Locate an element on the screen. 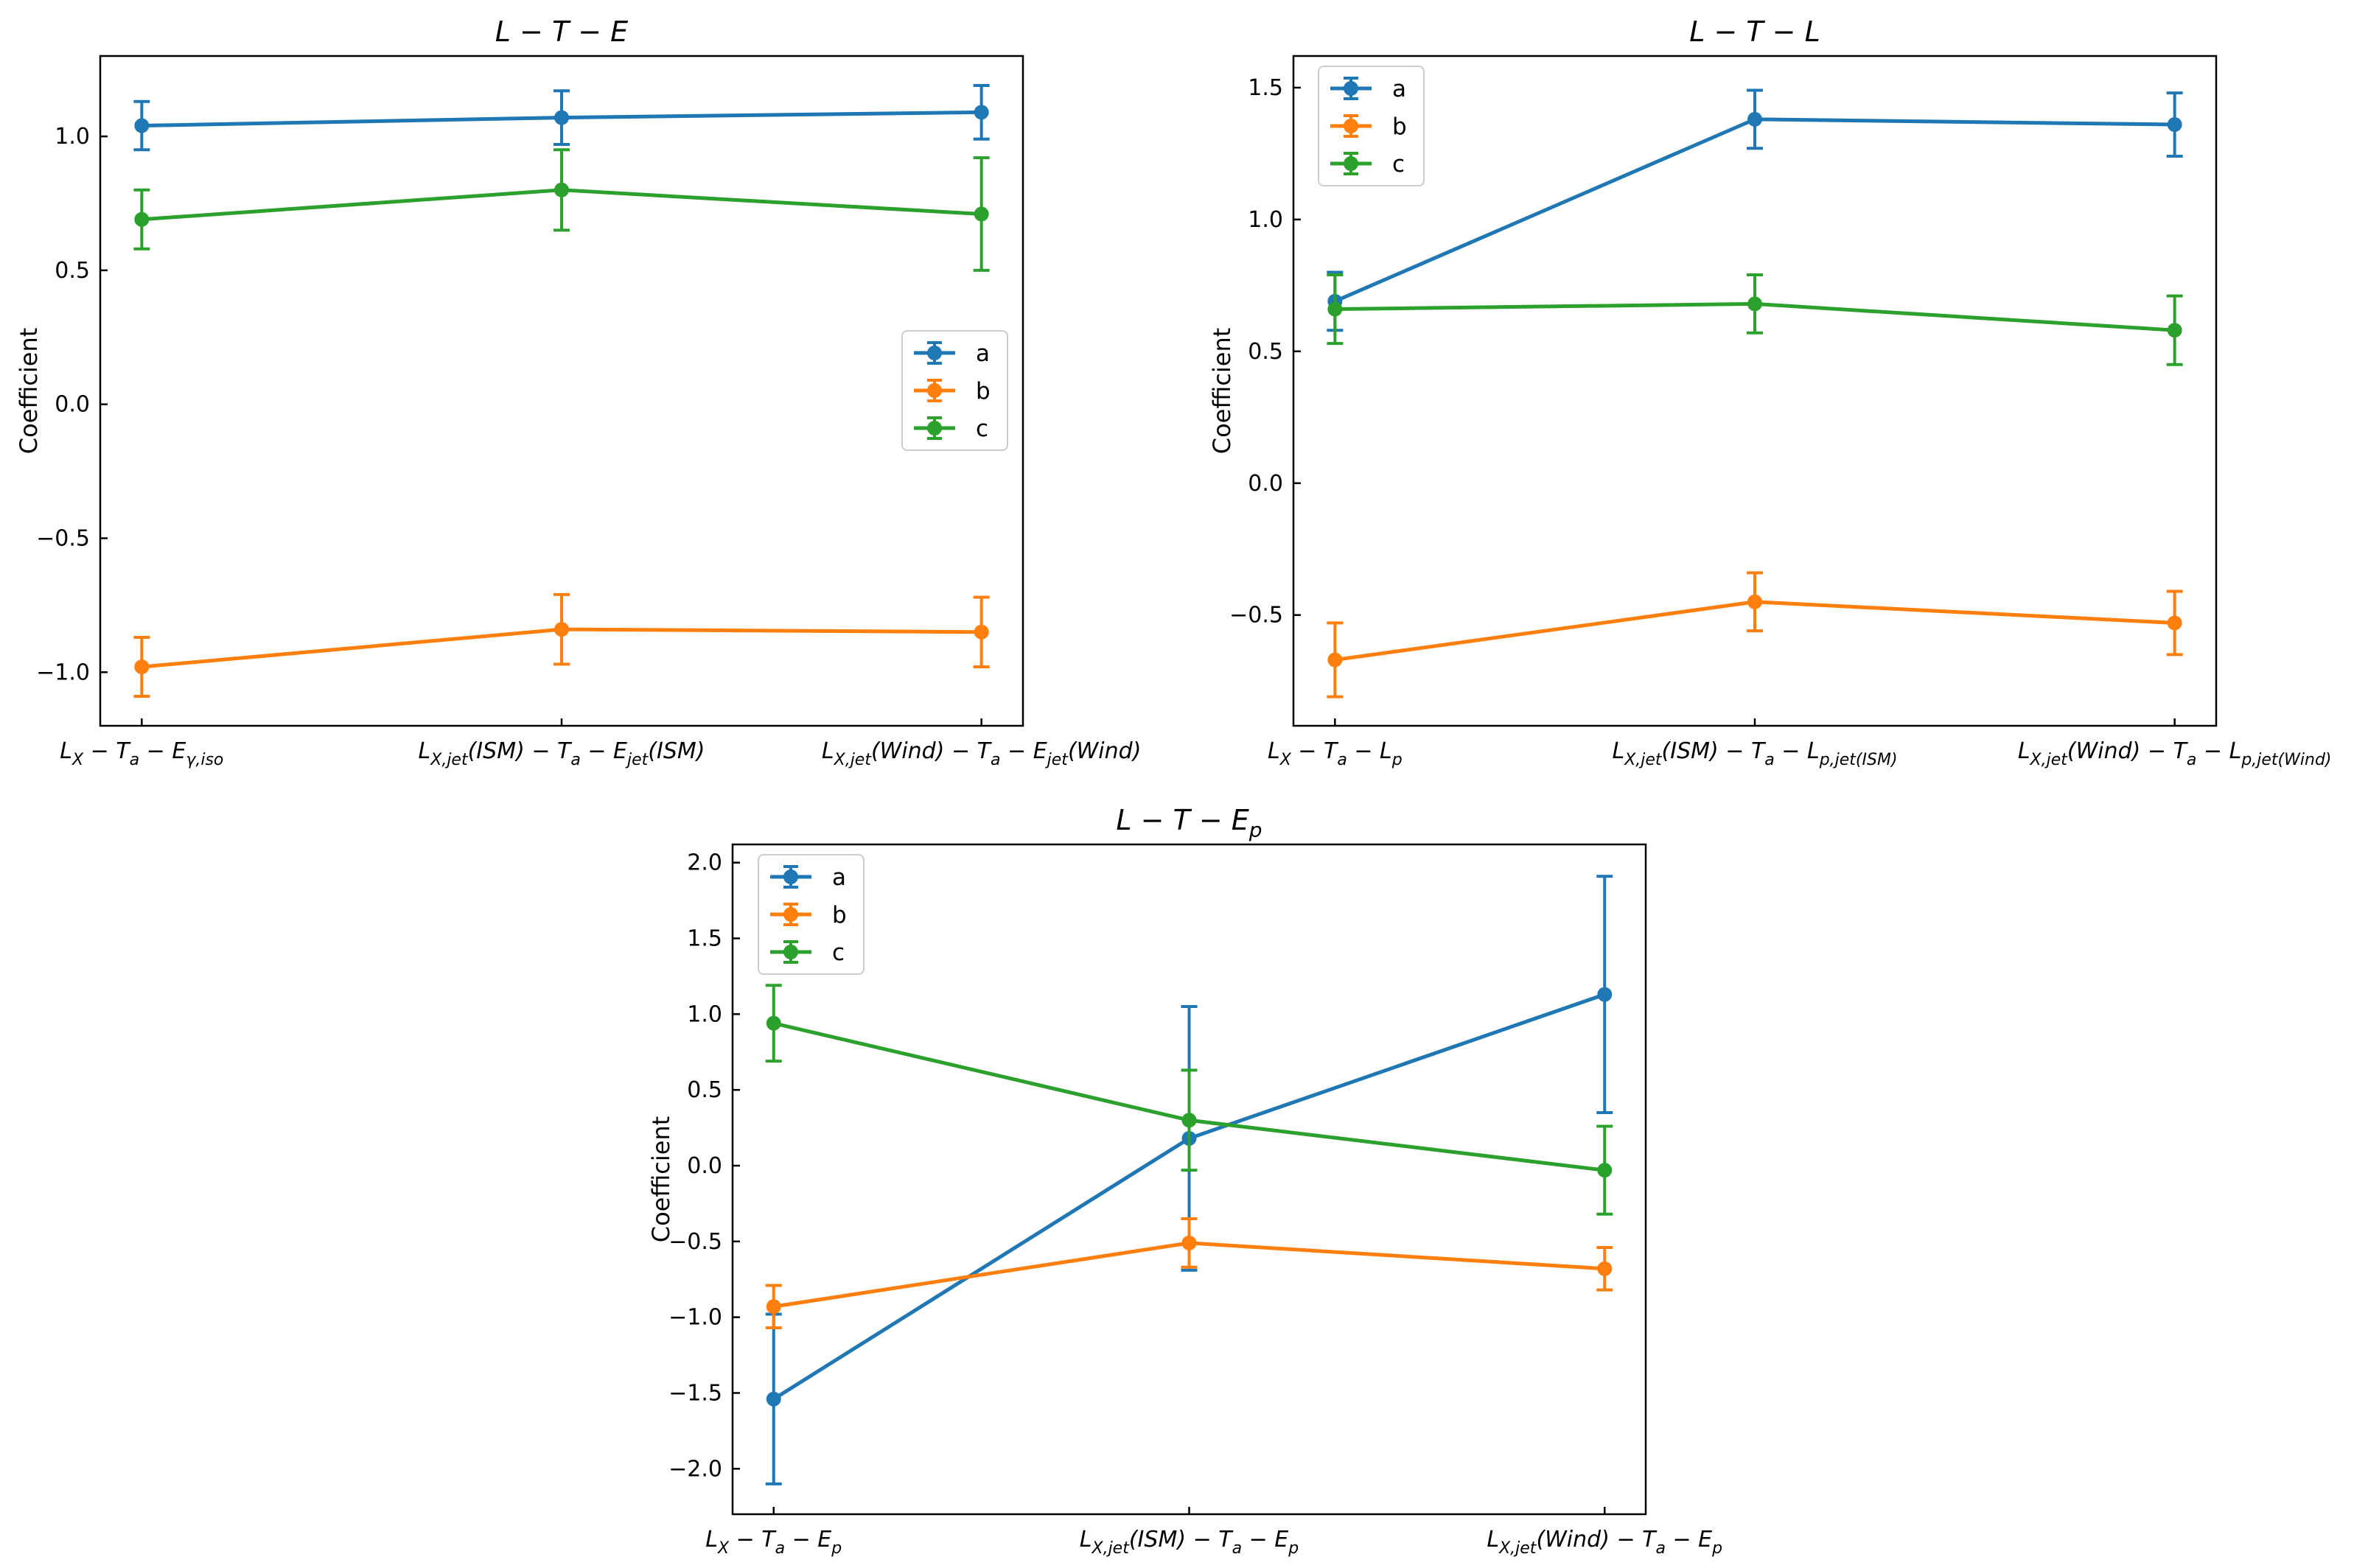  x-tick-label: LX,jet(Wind) − Ta​ − Ep​ is located at coordinates (1604, 1542).